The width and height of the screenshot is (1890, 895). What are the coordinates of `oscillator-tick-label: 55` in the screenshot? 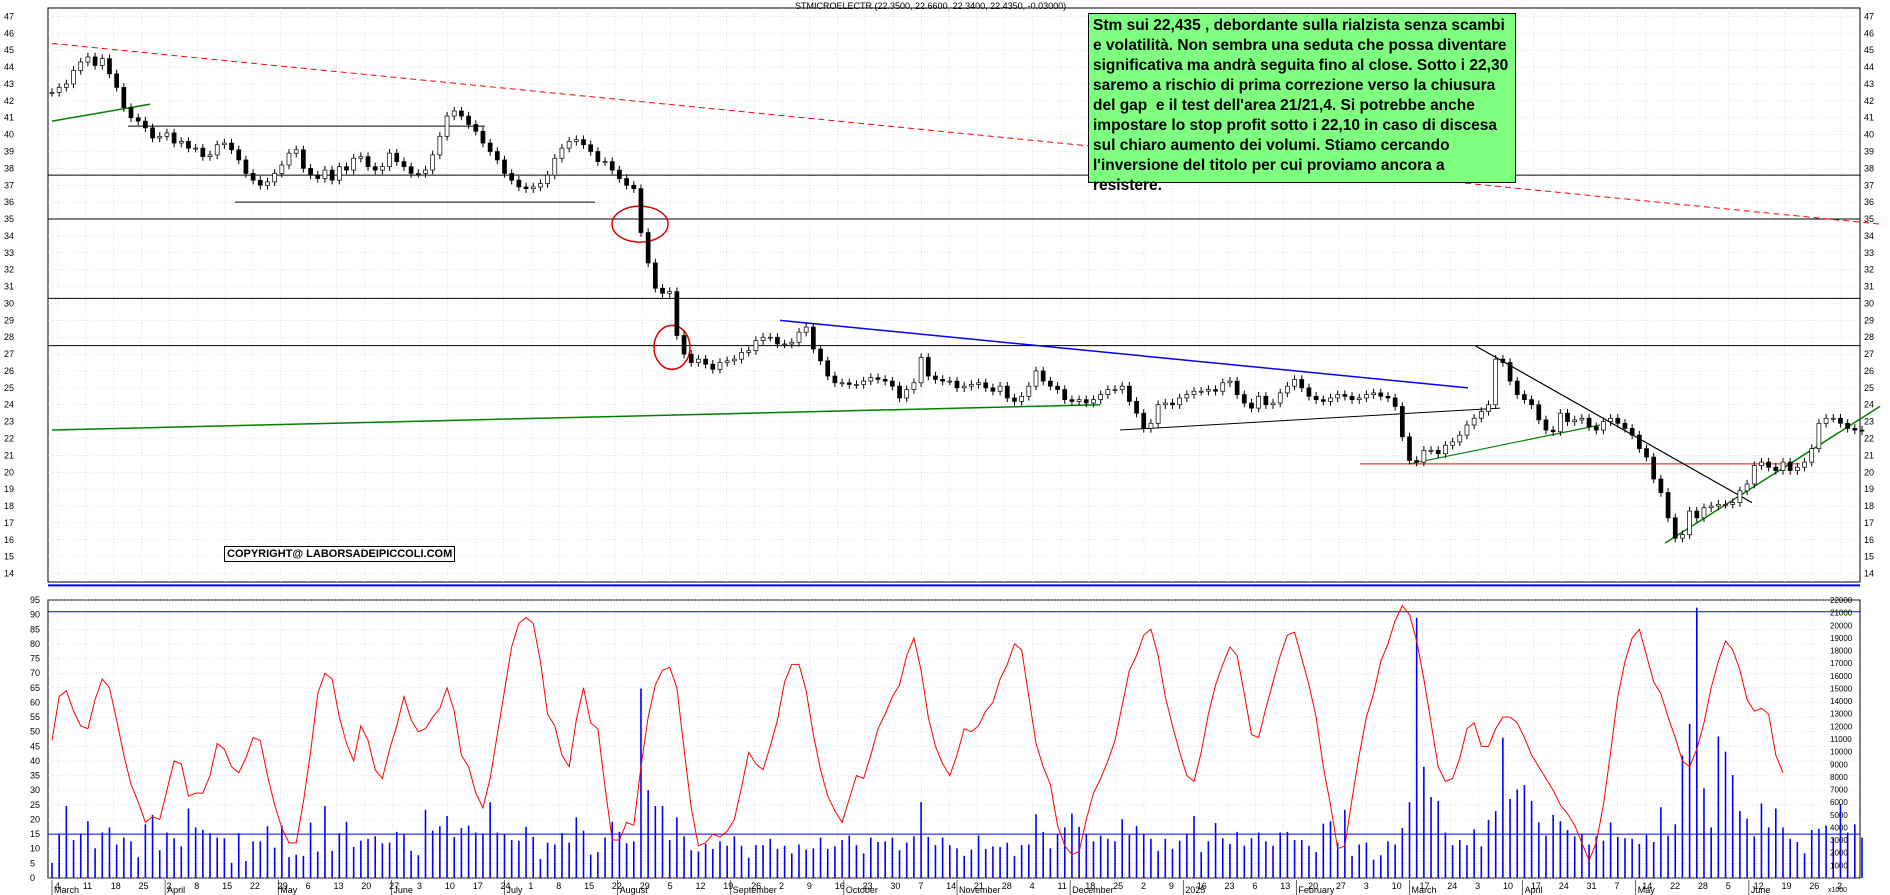 It's located at (35, 717).